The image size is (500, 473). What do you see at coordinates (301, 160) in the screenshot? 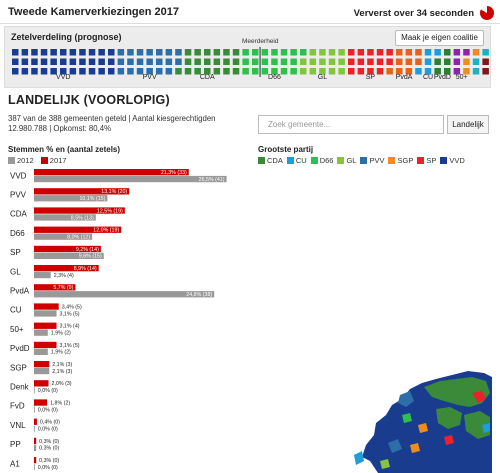
I see `legend-label: CU` at bounding box center [301, 160].